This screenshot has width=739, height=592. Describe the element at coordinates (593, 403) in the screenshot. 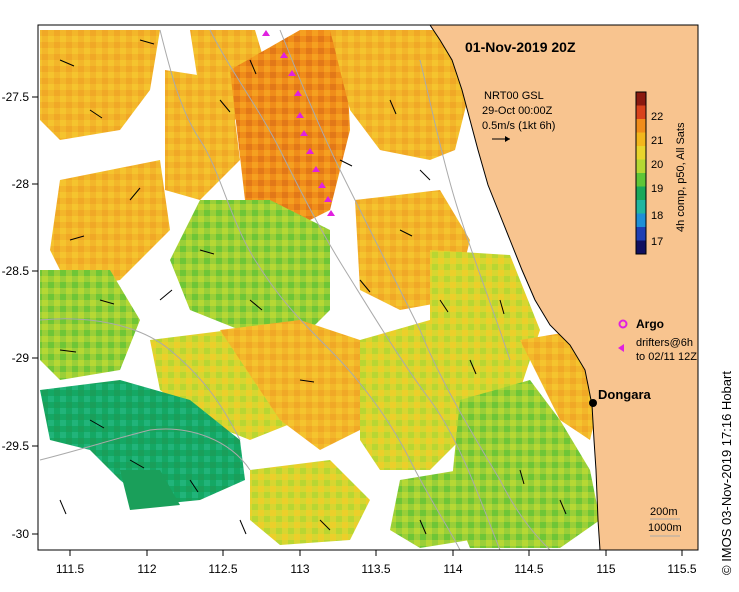

I see `place-marker-icon` at that location.